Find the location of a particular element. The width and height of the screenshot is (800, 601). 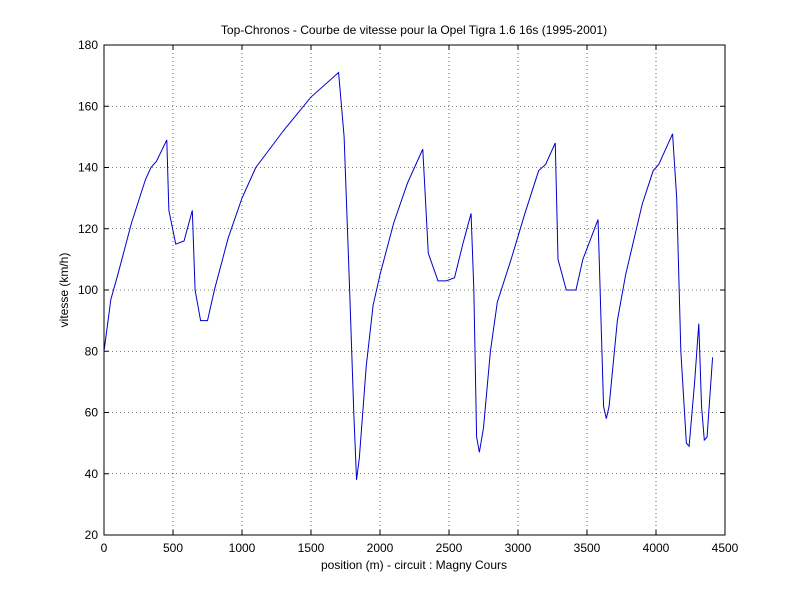

y-tick-label: 180 is located at coordinates (88, 45).